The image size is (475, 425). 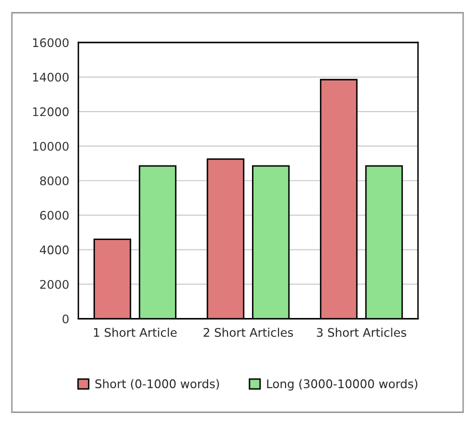 I want to click on y-tick-label: 16000, so click(x=51, y=43).